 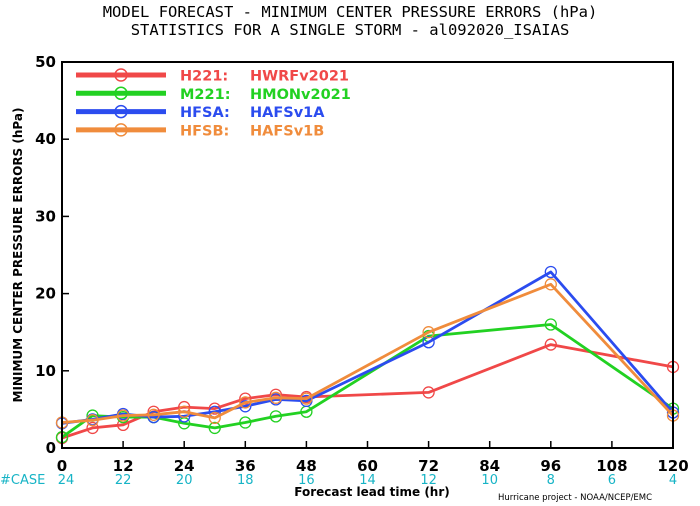 I want to click on case-label: #CASE, so click(x=22, y=480).